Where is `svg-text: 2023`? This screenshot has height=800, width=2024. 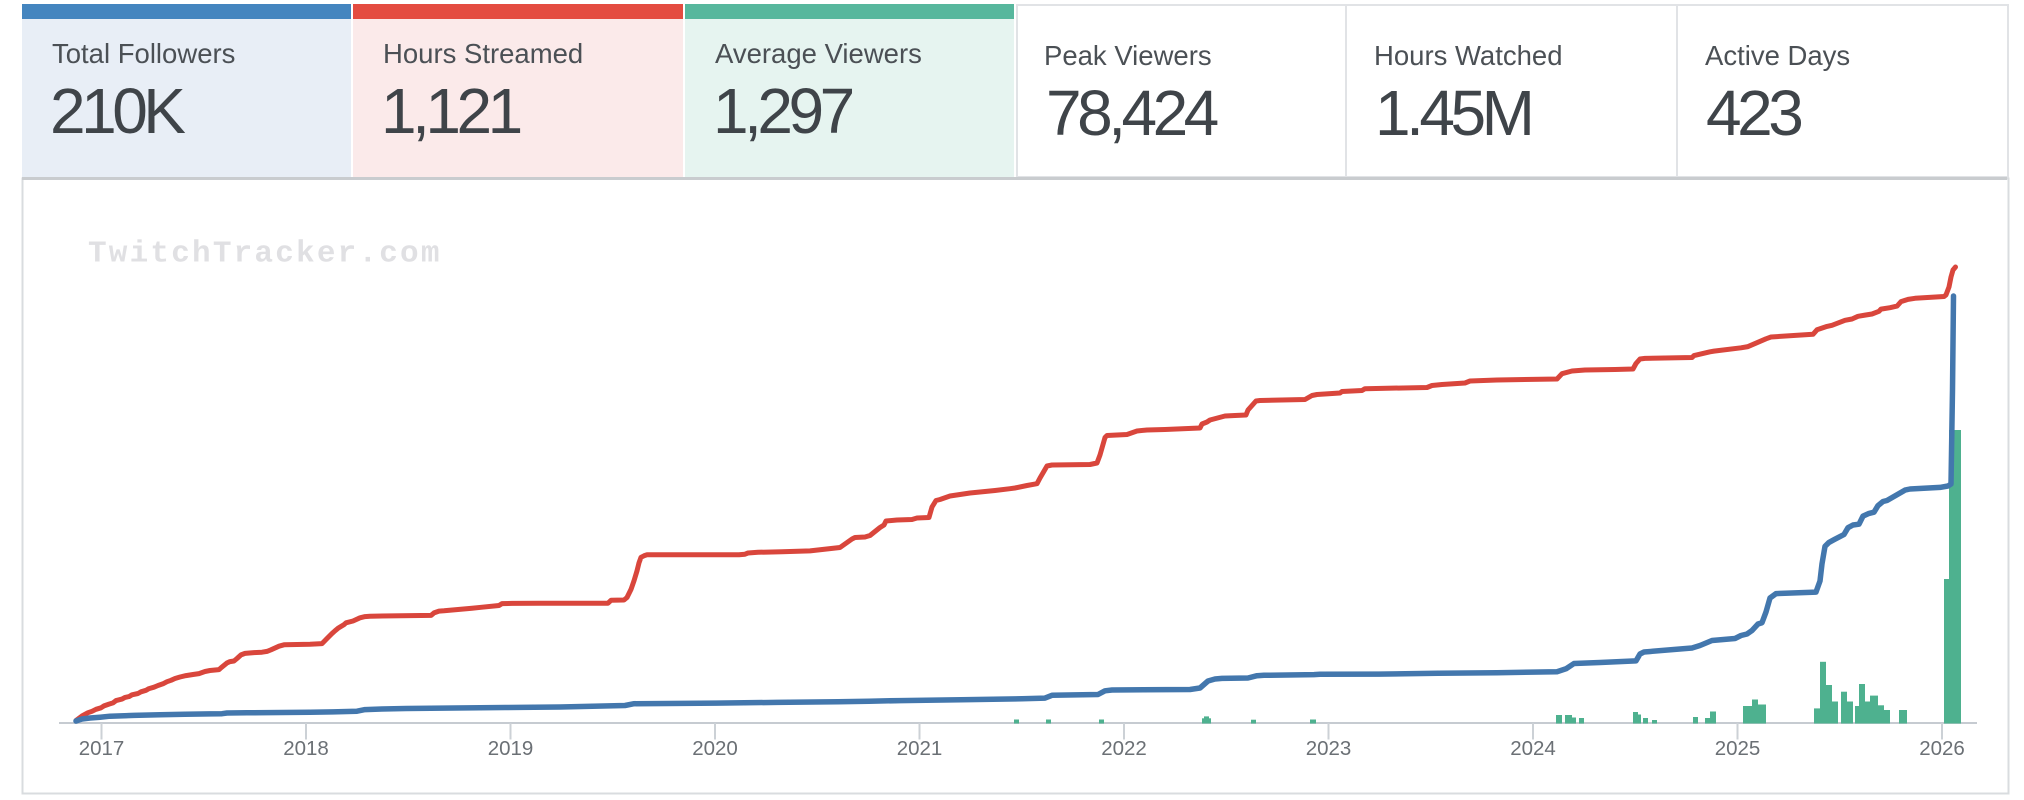 svg-text: 2023 is located at coordinates (1329, 748).